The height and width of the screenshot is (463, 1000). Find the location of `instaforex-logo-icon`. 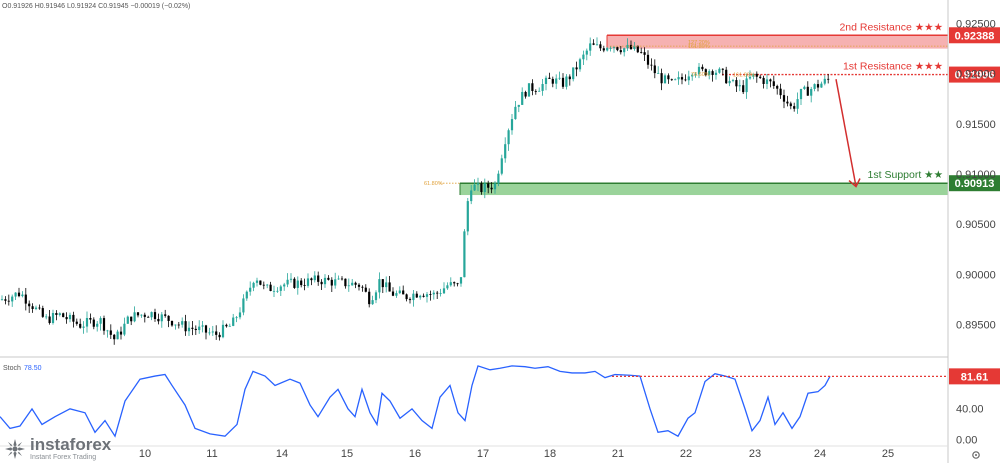

instaforex-logo-icon is located at coordinates (15, 448).